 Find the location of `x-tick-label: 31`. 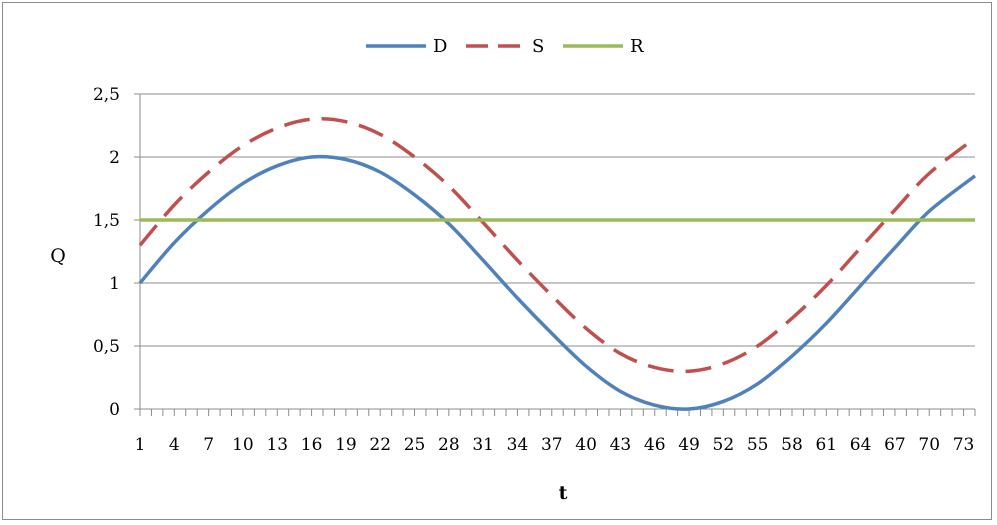

x-tick-label: 31 is located at coordinates (483, 445).